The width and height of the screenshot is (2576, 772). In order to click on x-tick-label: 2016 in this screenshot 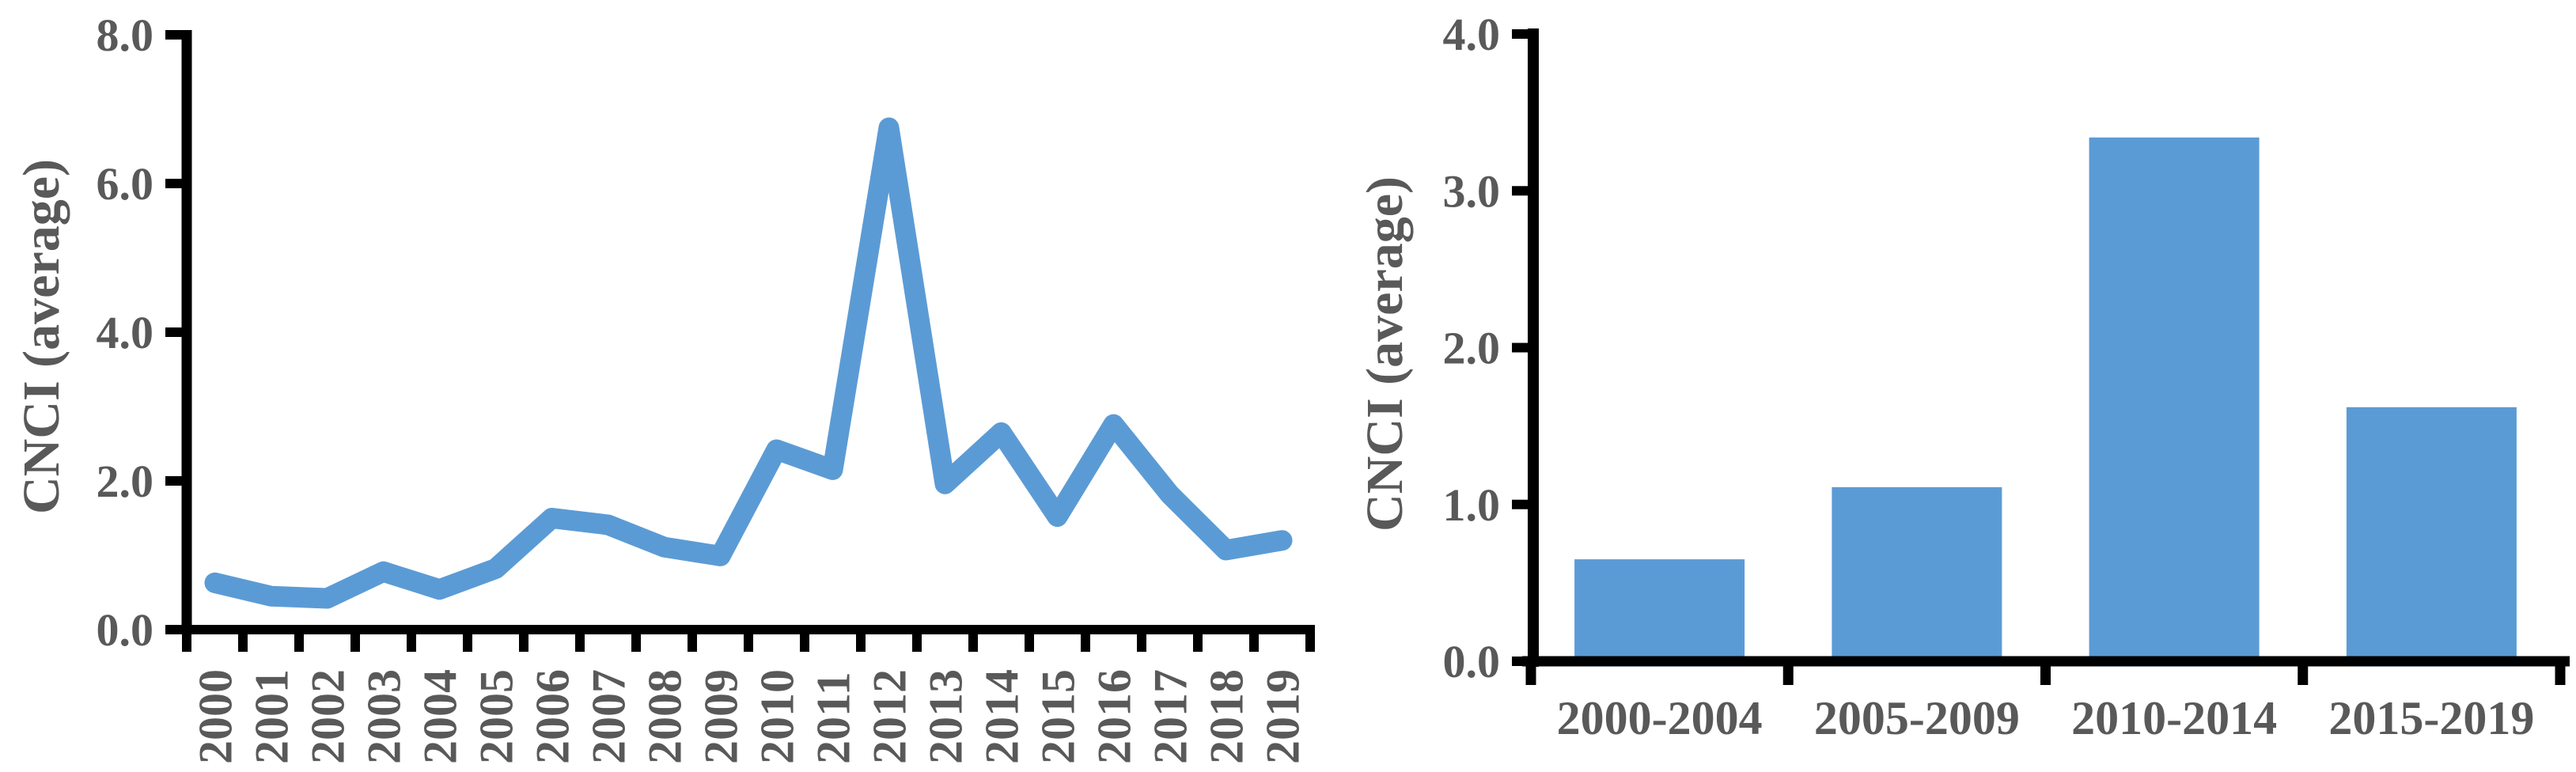, I will do `click(1115, 716)`.